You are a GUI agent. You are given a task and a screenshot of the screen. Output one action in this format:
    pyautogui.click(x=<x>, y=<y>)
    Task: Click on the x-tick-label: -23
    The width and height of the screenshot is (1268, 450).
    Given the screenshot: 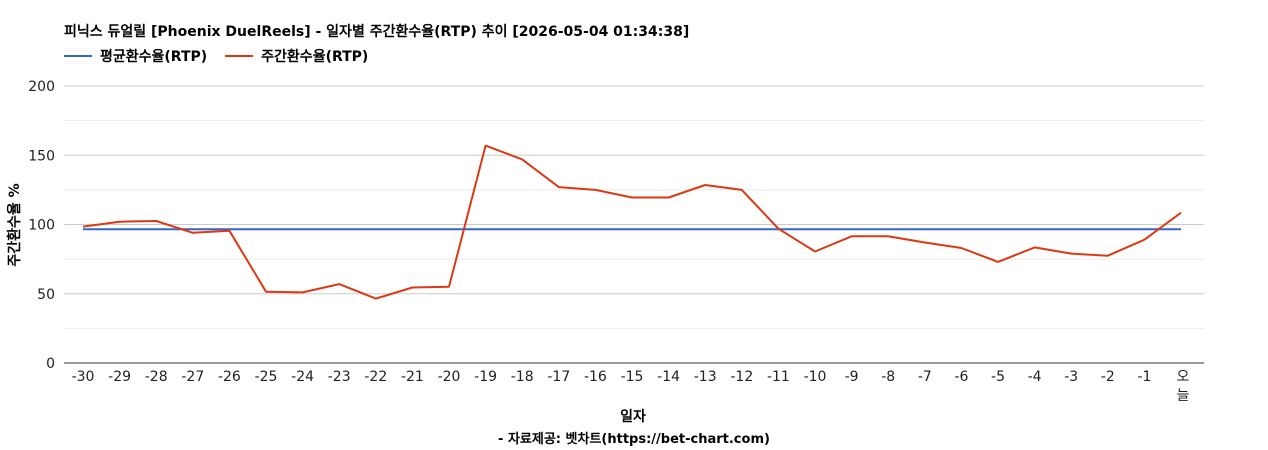 What is the action you would take?
    pyautogui.click(x=339, y=377)
    